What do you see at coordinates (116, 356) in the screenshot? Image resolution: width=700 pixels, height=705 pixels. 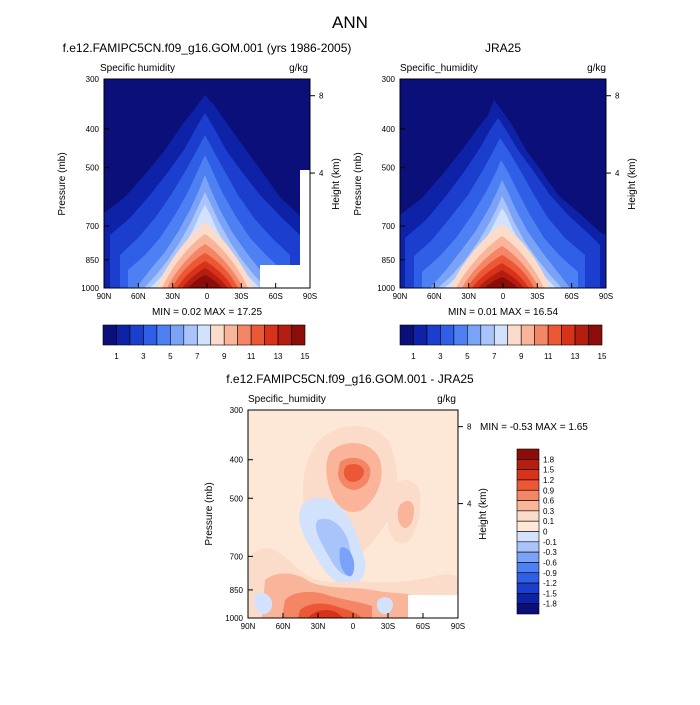 I see `colorbar-label: 1` at bounding box center [116, 356].